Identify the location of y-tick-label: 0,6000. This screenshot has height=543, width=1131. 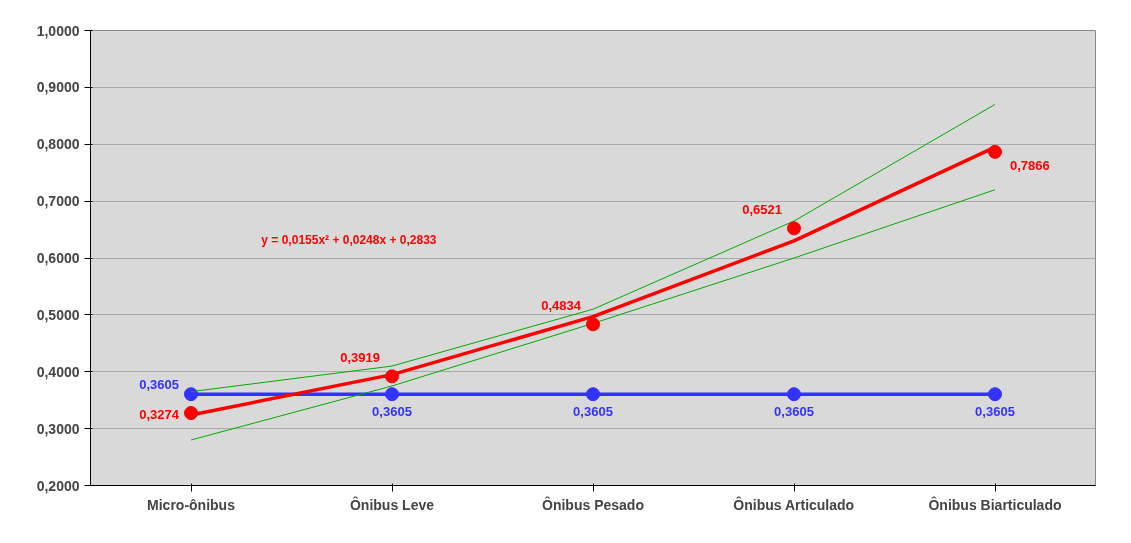
(58, 258).